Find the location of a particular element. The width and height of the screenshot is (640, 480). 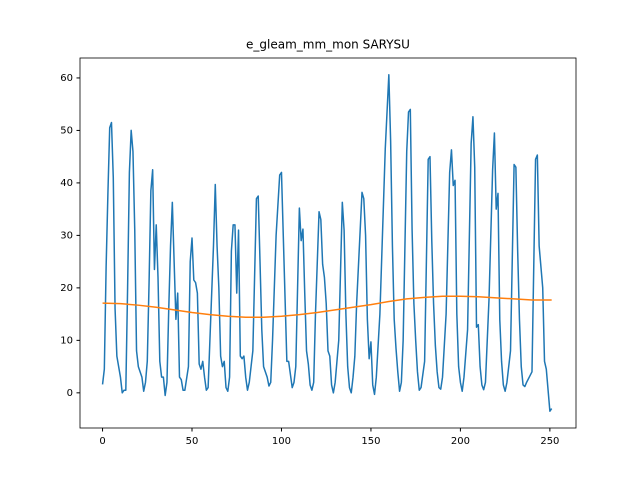

x-tick-label: 150 is located at coordinates (370, 441).